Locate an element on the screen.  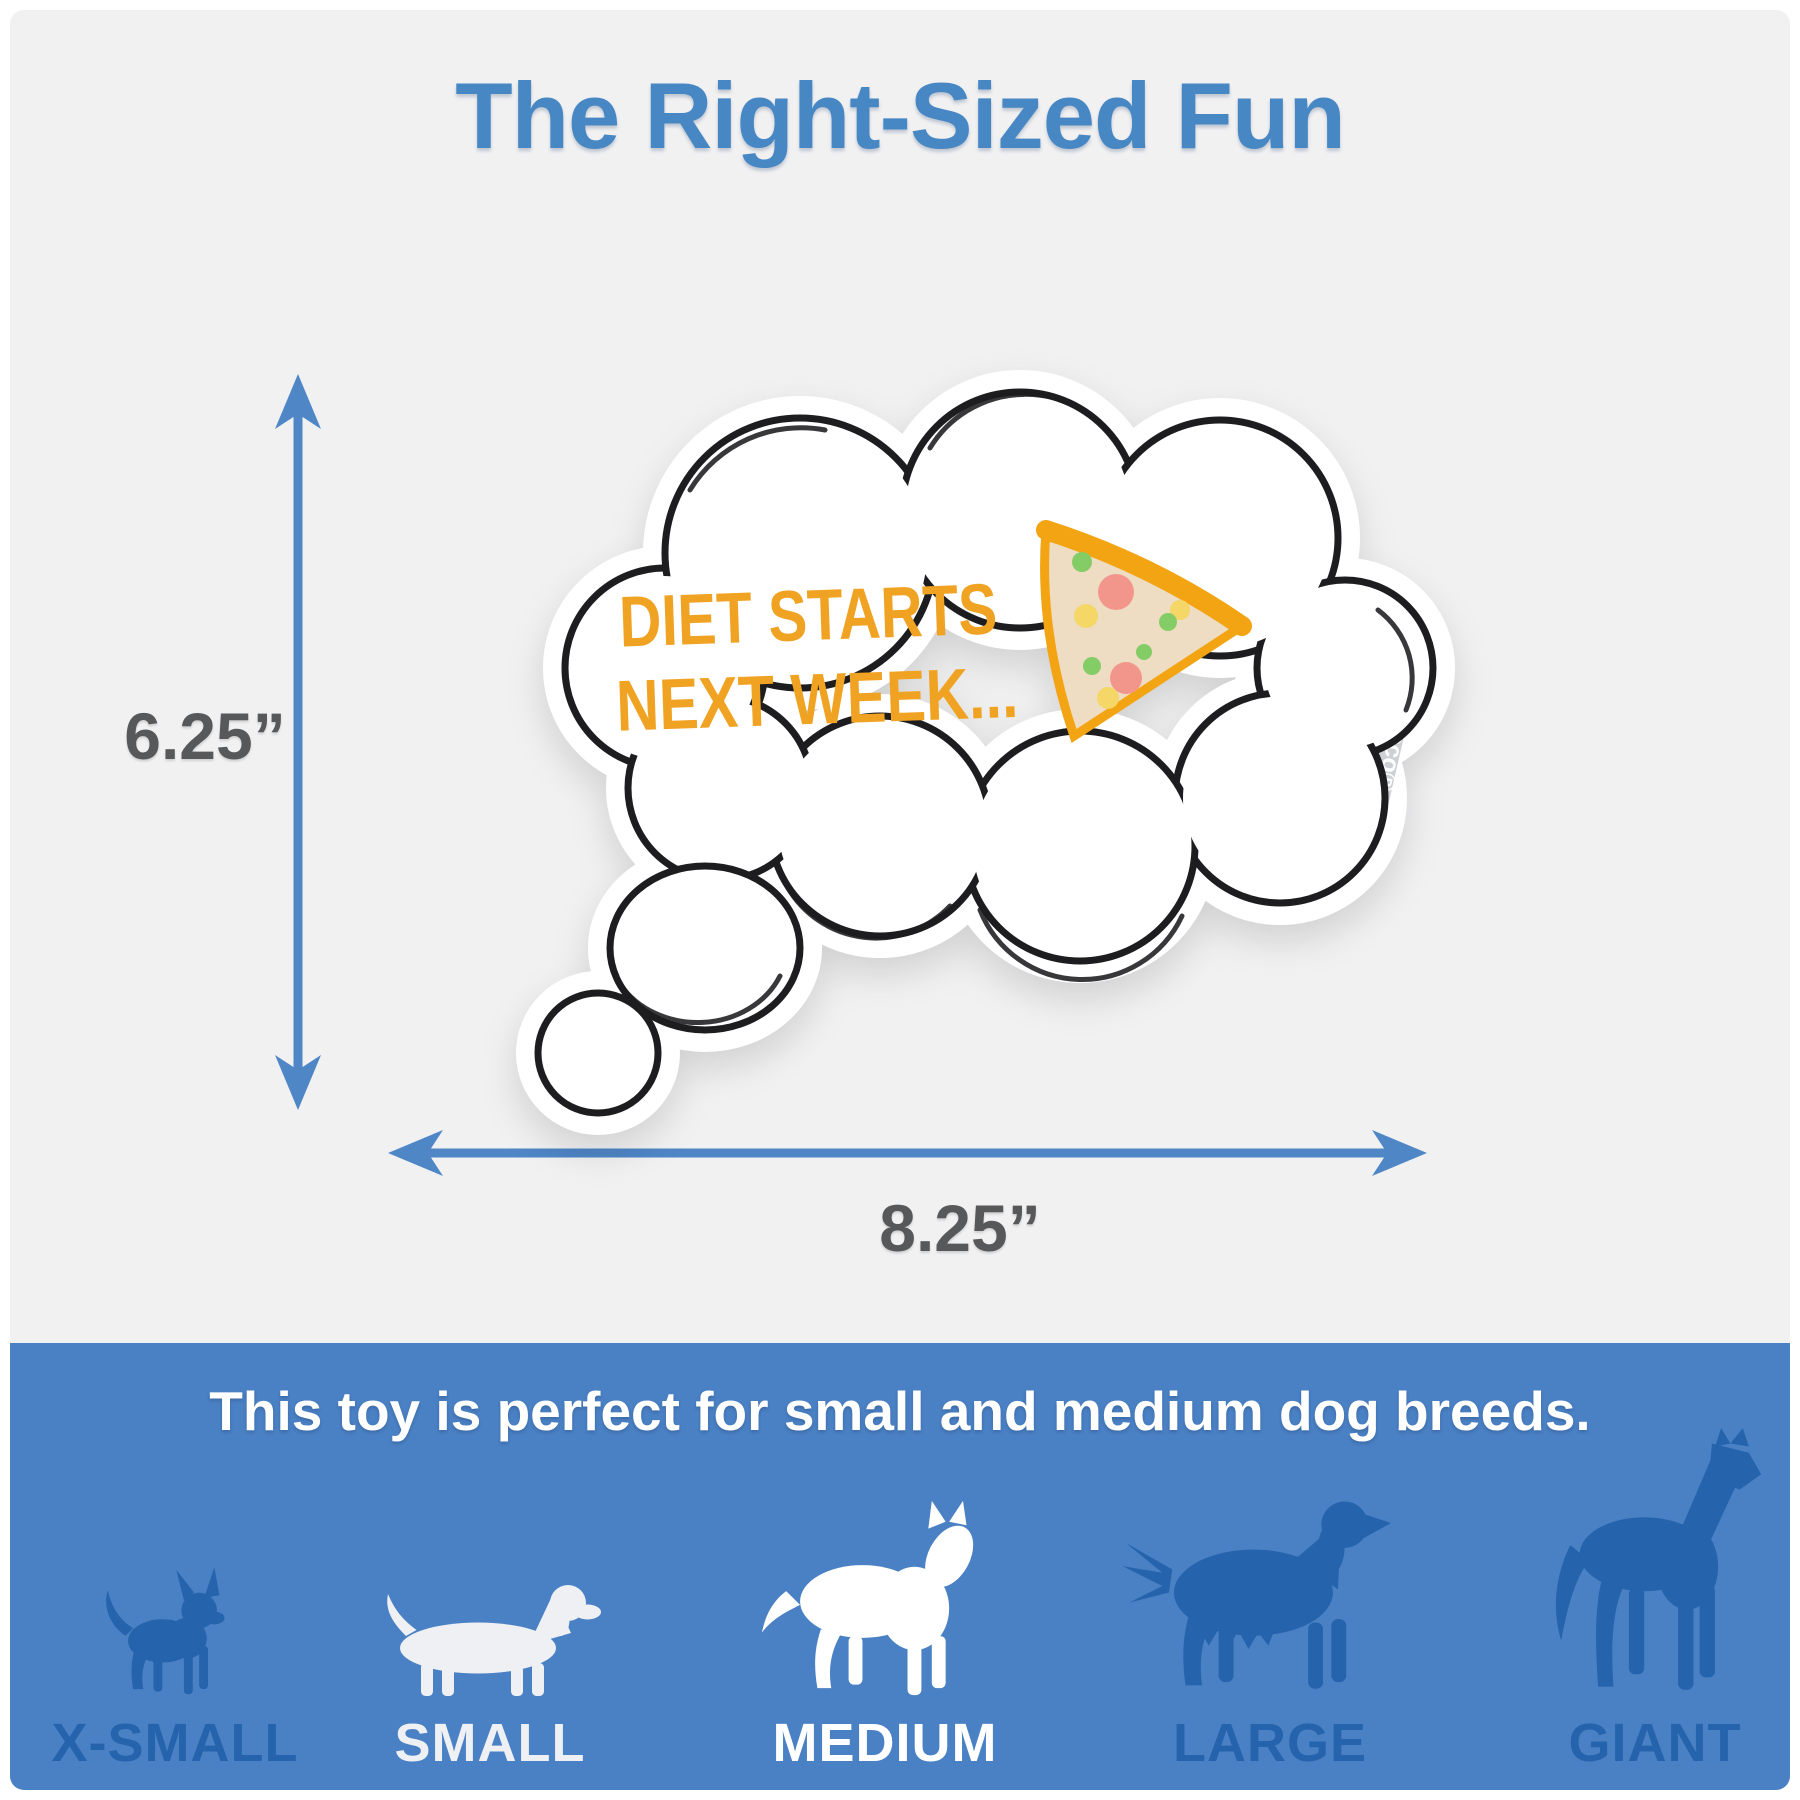
pizza-slice is located at coordinates (1144, 631).